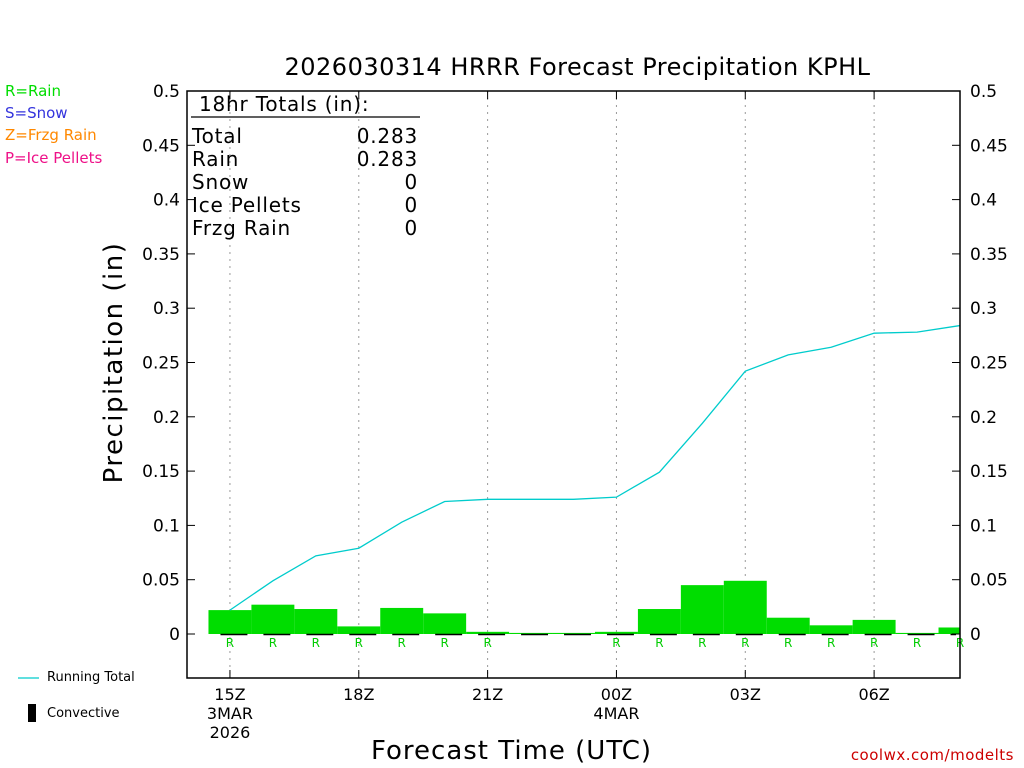 The height and width of the screenshot is (768, 1024). I want to click on y-tick-label-left: 0.45, so click(161, 146).